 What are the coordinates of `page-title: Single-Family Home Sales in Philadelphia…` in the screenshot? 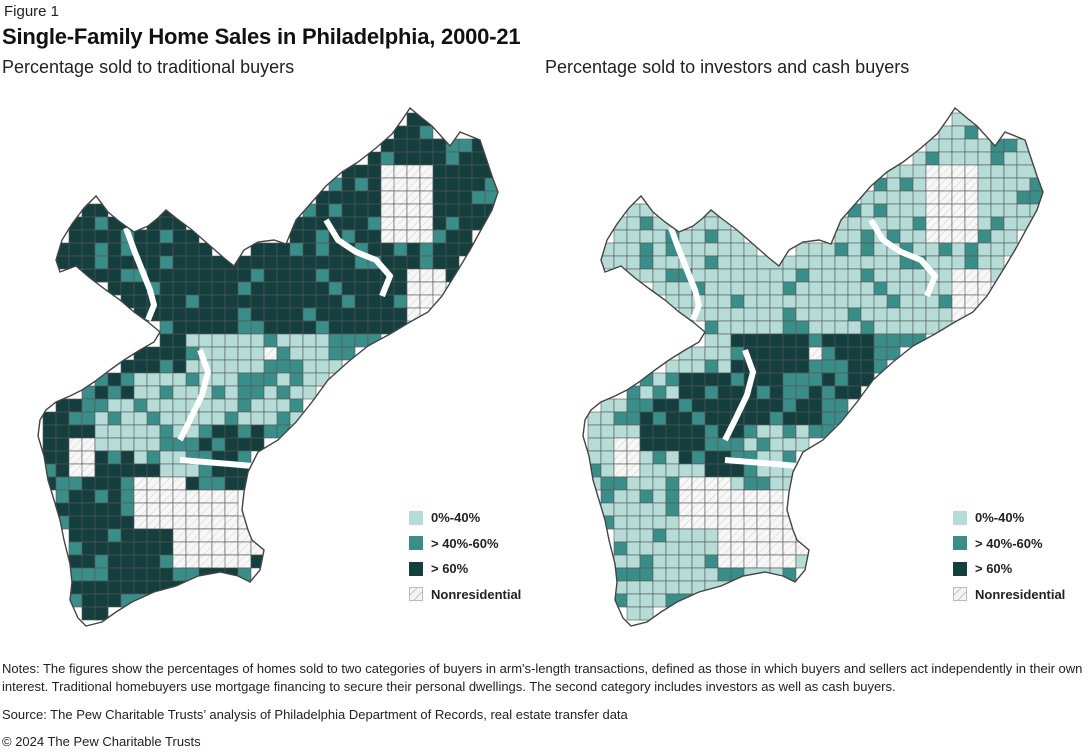 It's located at (261, 36).